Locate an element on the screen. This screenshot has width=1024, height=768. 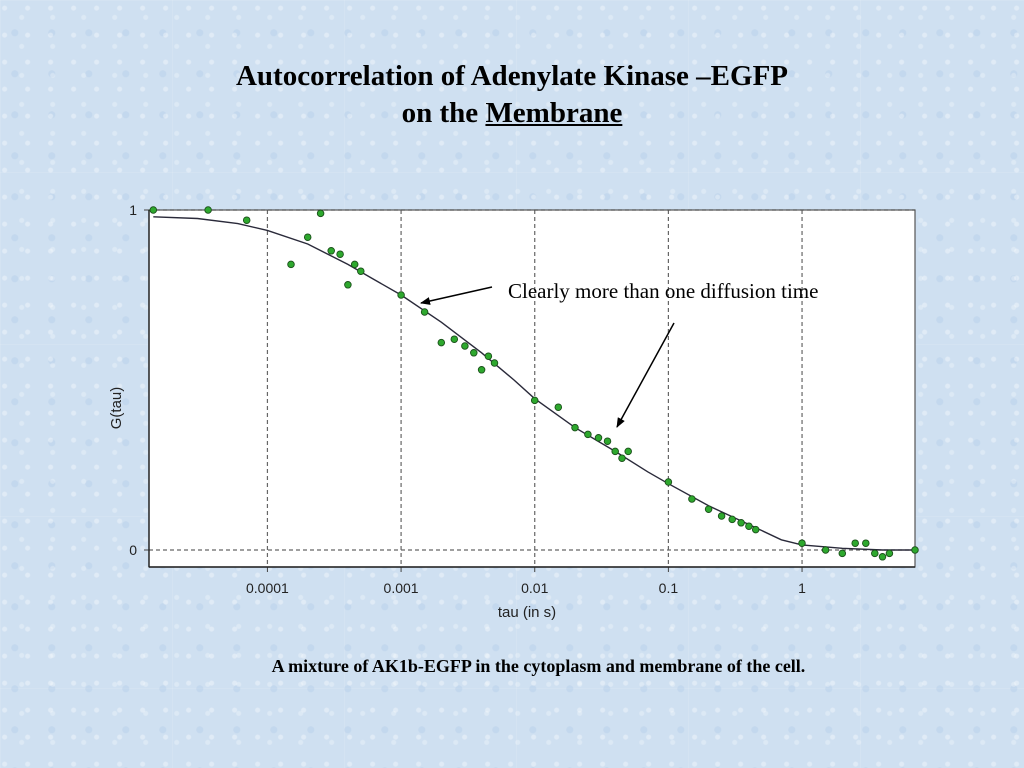
annotation-arrow-left is located at coordinates (456, 295).